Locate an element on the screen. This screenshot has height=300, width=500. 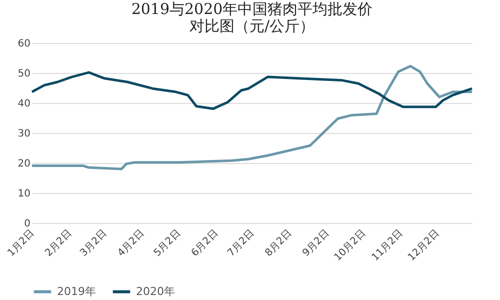
x-tick-label: 11月2日 is located at coordinates (388, 246).